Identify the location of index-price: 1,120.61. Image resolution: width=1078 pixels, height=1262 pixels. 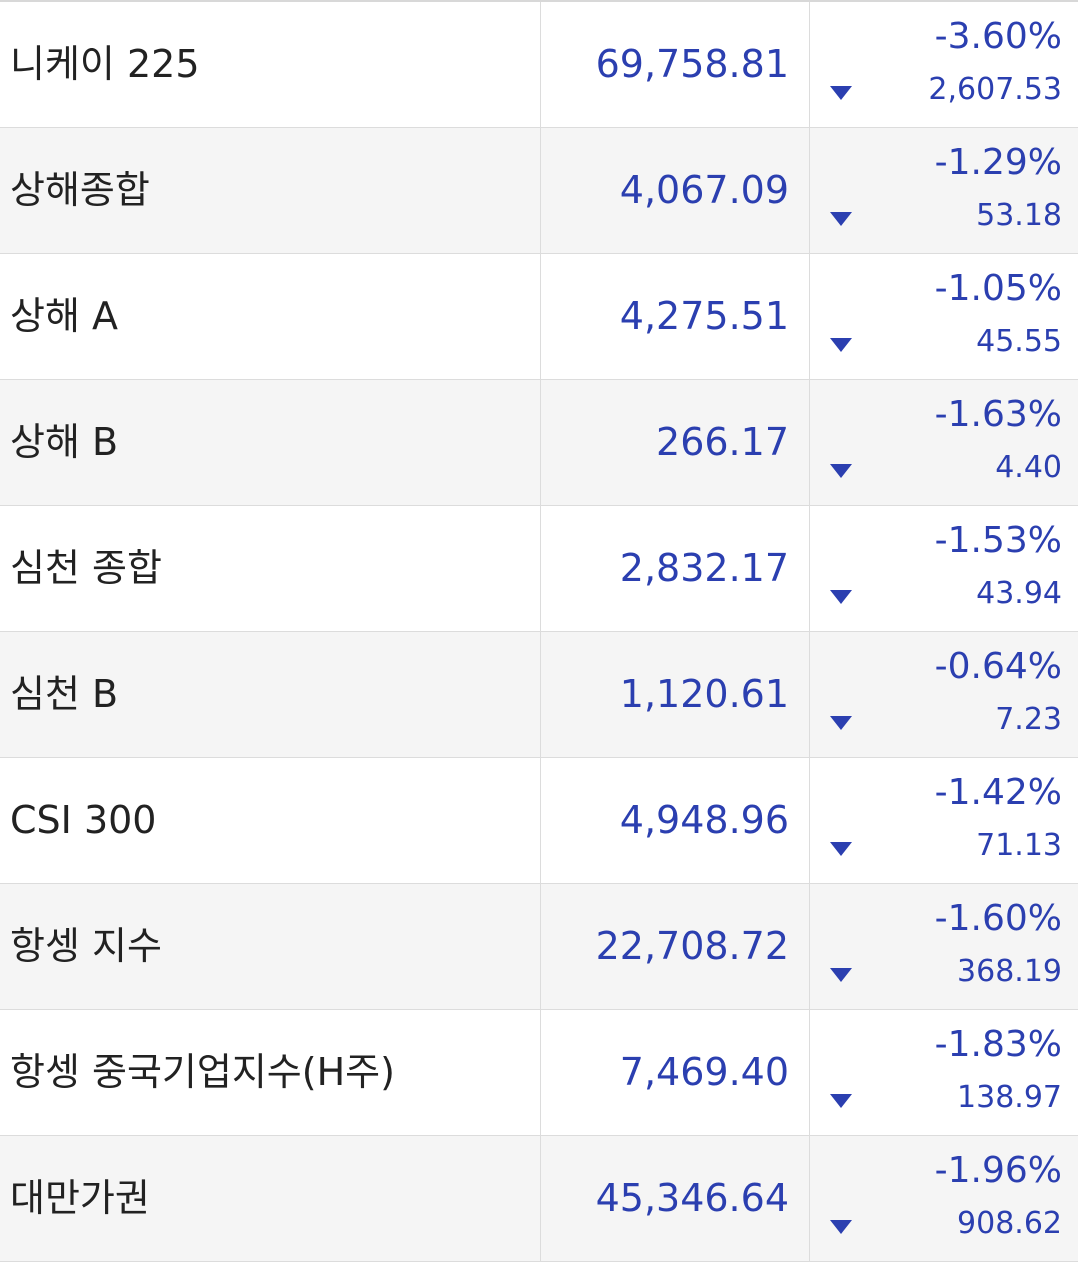
(675, 694).